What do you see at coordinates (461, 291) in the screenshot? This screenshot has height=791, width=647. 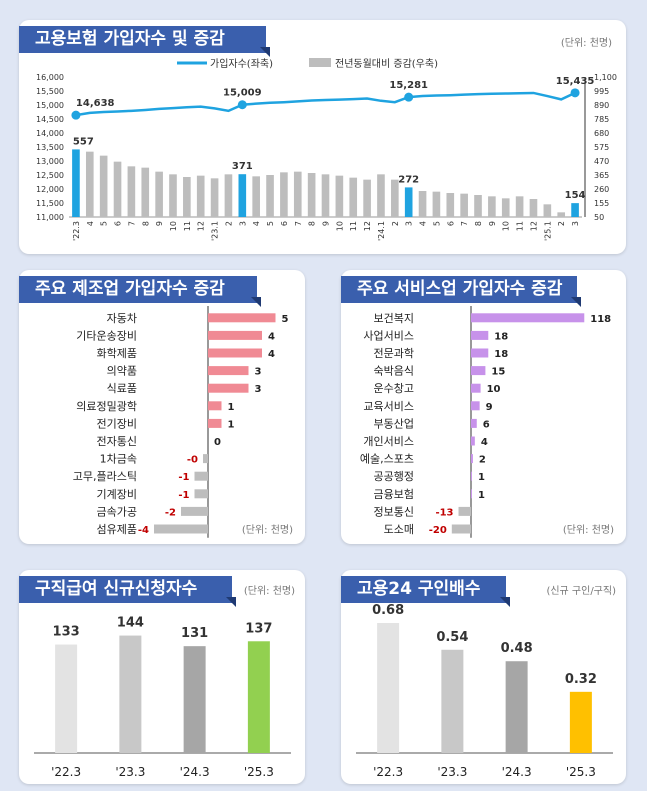 I see `panel-title: 주요 서비스업 가입자수 증감` at bounding box center [461, 291].